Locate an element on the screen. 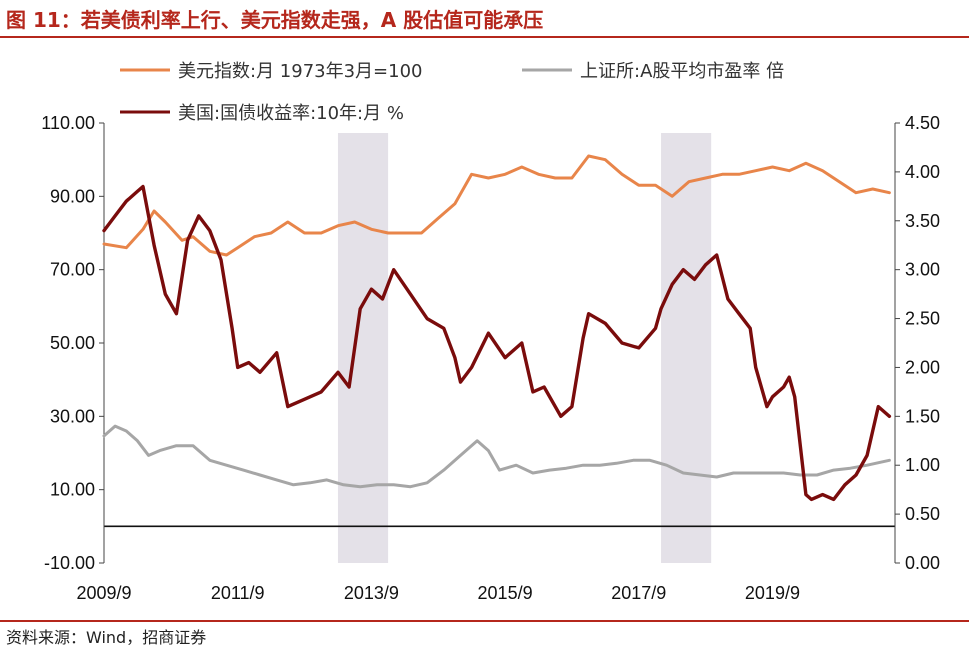 The width and height of the screenshot is (969, 651). footer-rule is located at coordinates (484, 621).